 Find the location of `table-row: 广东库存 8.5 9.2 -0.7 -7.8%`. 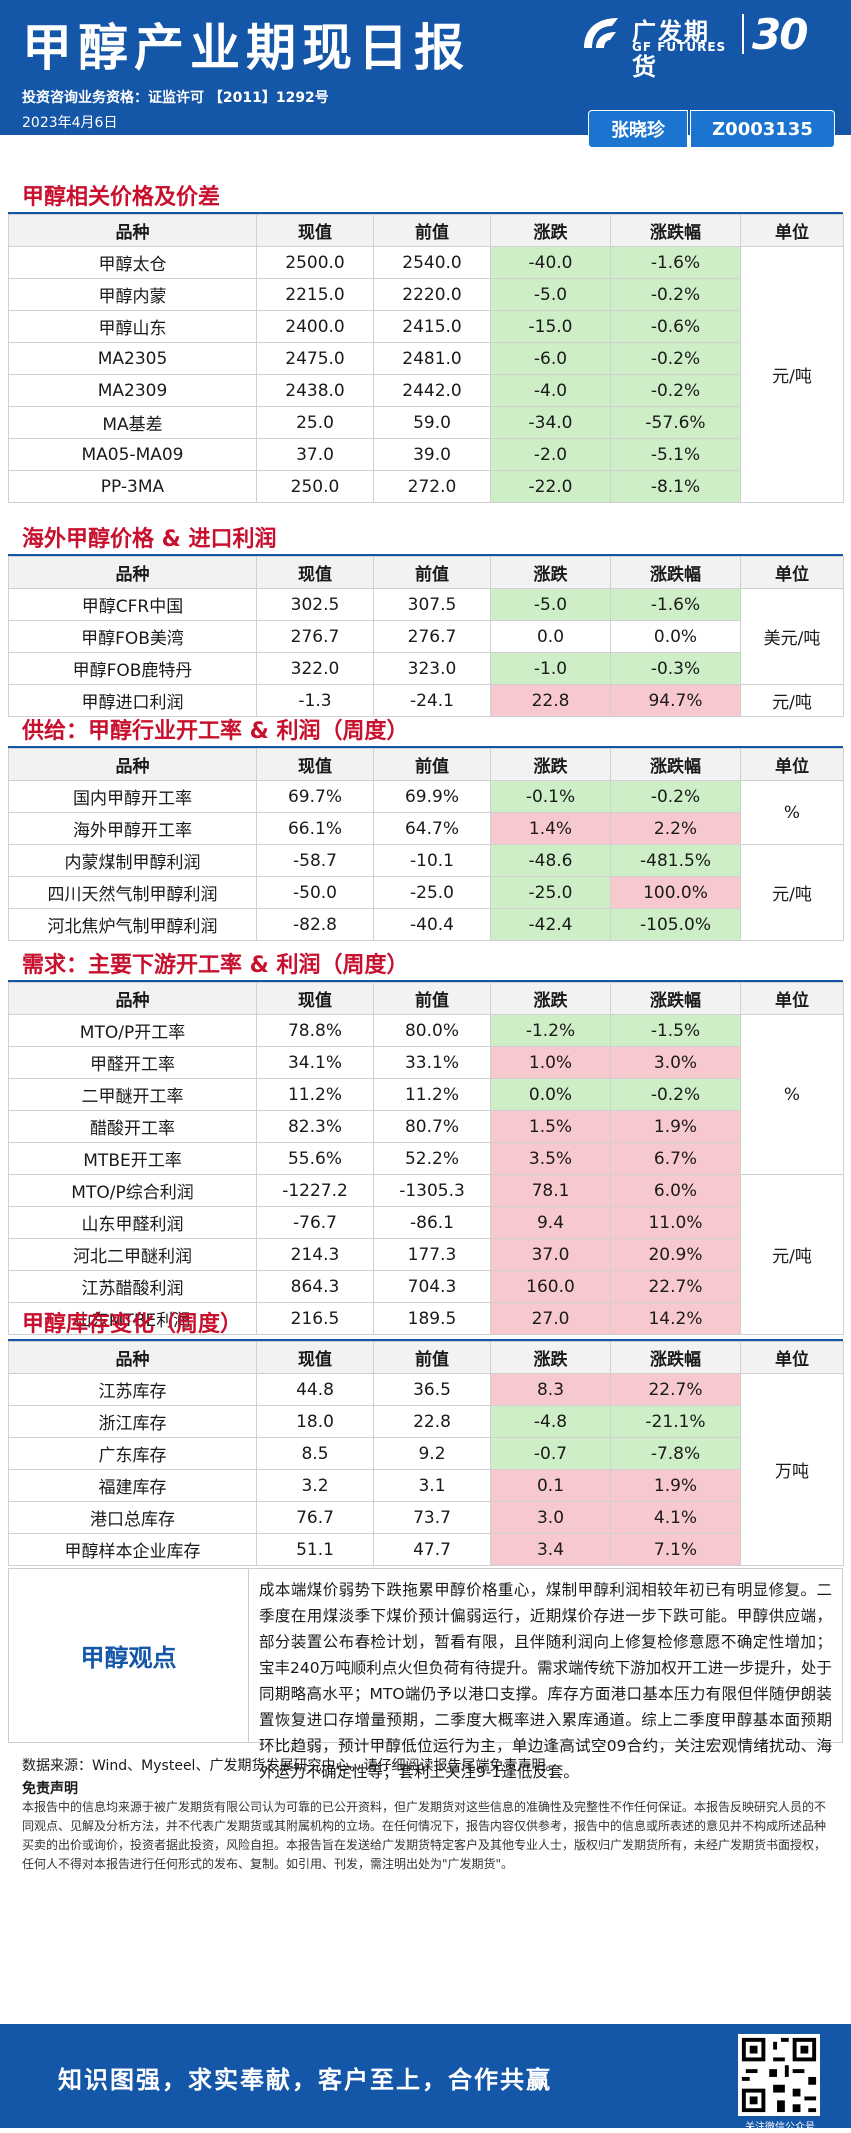

table-row: 广东库存 8.5 9.2 -0.7 -7.8% is located at coordinates (426, 1453).